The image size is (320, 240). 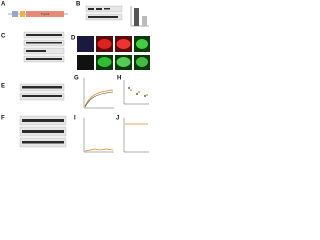 I want to click on panel-d: D, so click(x=110, y=53).